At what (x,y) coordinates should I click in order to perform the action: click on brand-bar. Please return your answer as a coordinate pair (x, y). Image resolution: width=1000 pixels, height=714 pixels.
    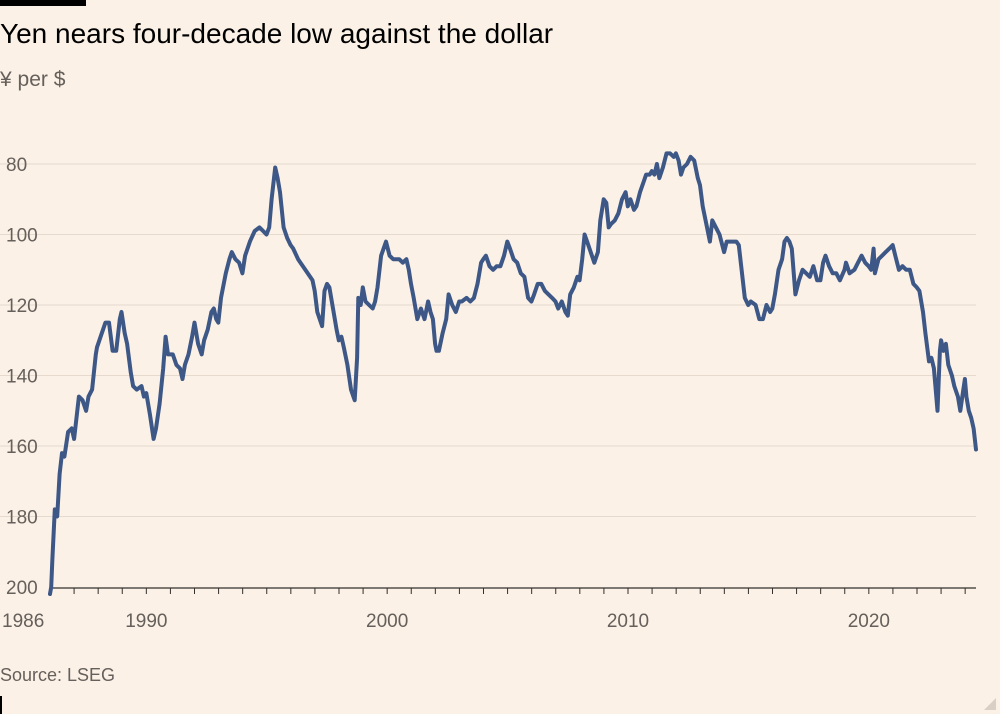
    Looking at the image, I should click on (43, 3).